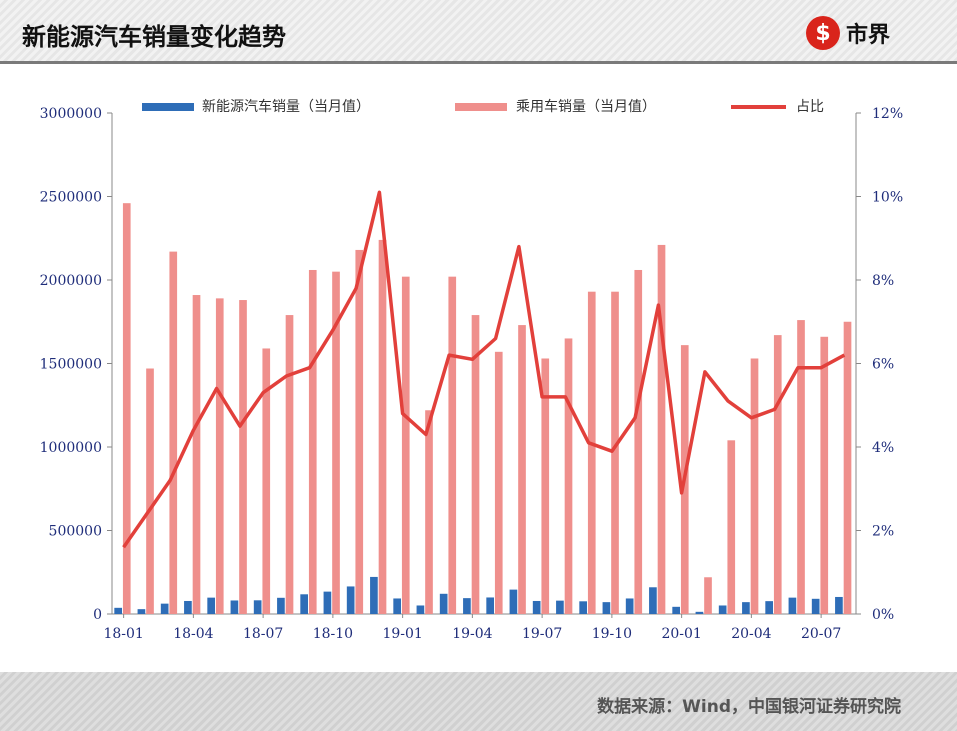 This screenshot has width=957, height=731. Describe the element at coordinates (333, 634) in the screenshot. I see `x-tick-label: 18-10` at that location.